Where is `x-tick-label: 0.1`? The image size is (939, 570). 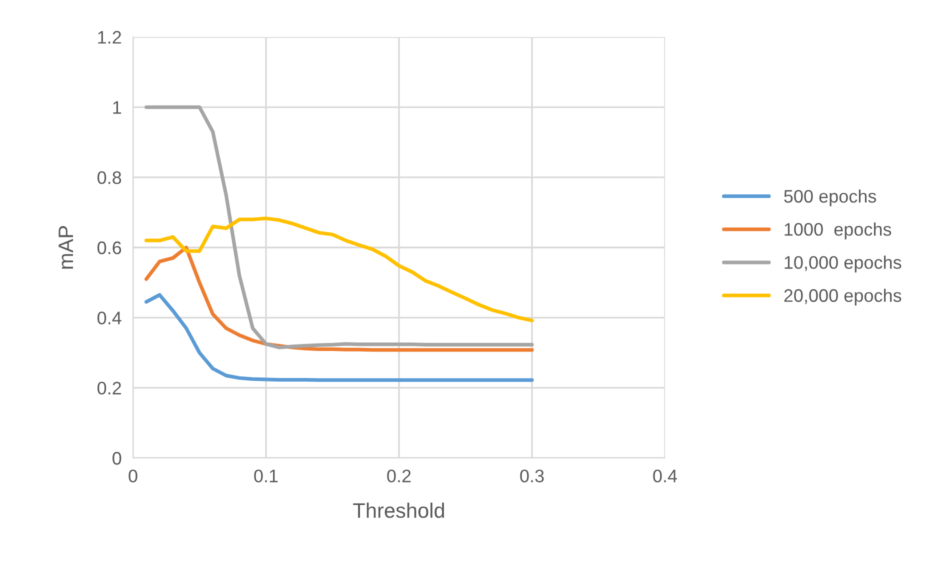 x-tick-label: 0.1 is located at coordinates (266, 476).